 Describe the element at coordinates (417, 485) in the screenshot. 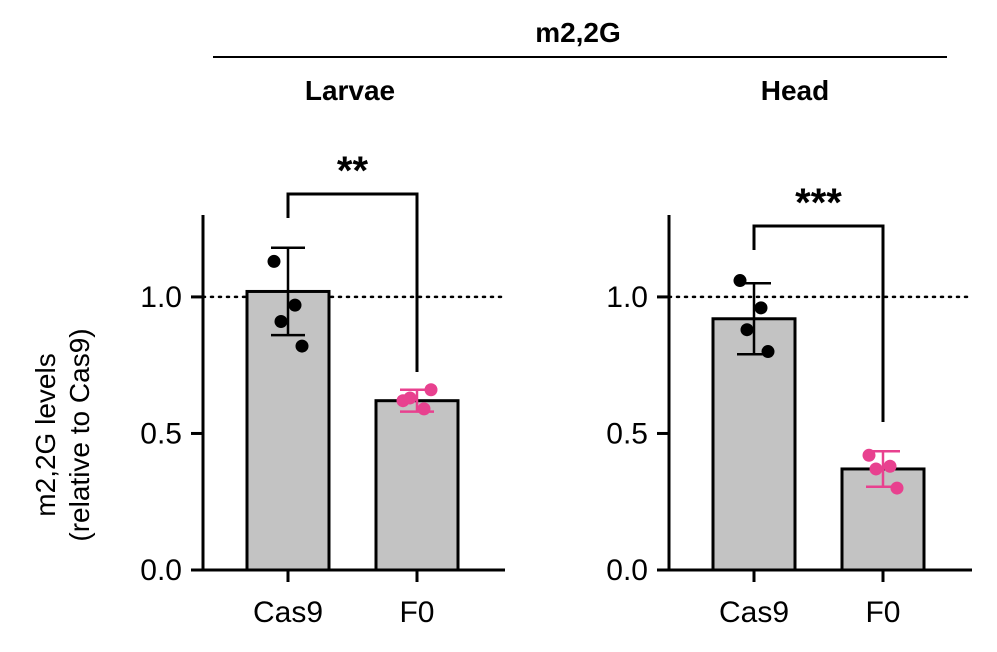

I see `bar-f0` at that location.